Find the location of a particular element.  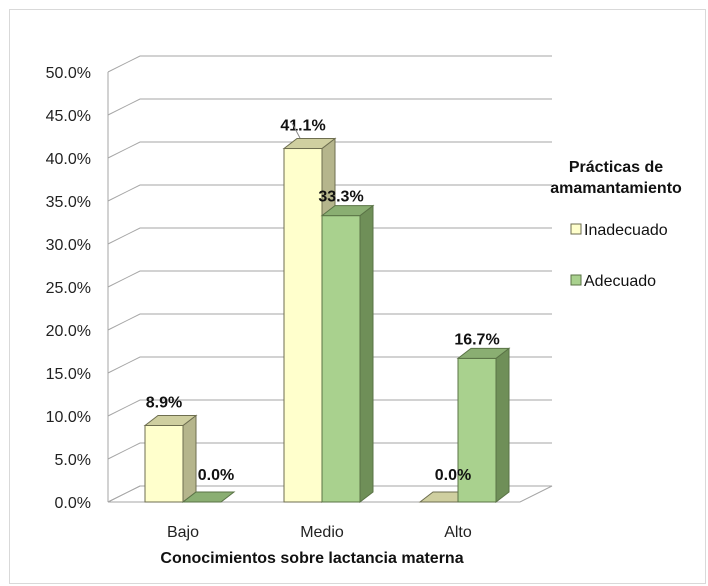

bar-inadecuado-bajo is located at coordinates (170, 459).